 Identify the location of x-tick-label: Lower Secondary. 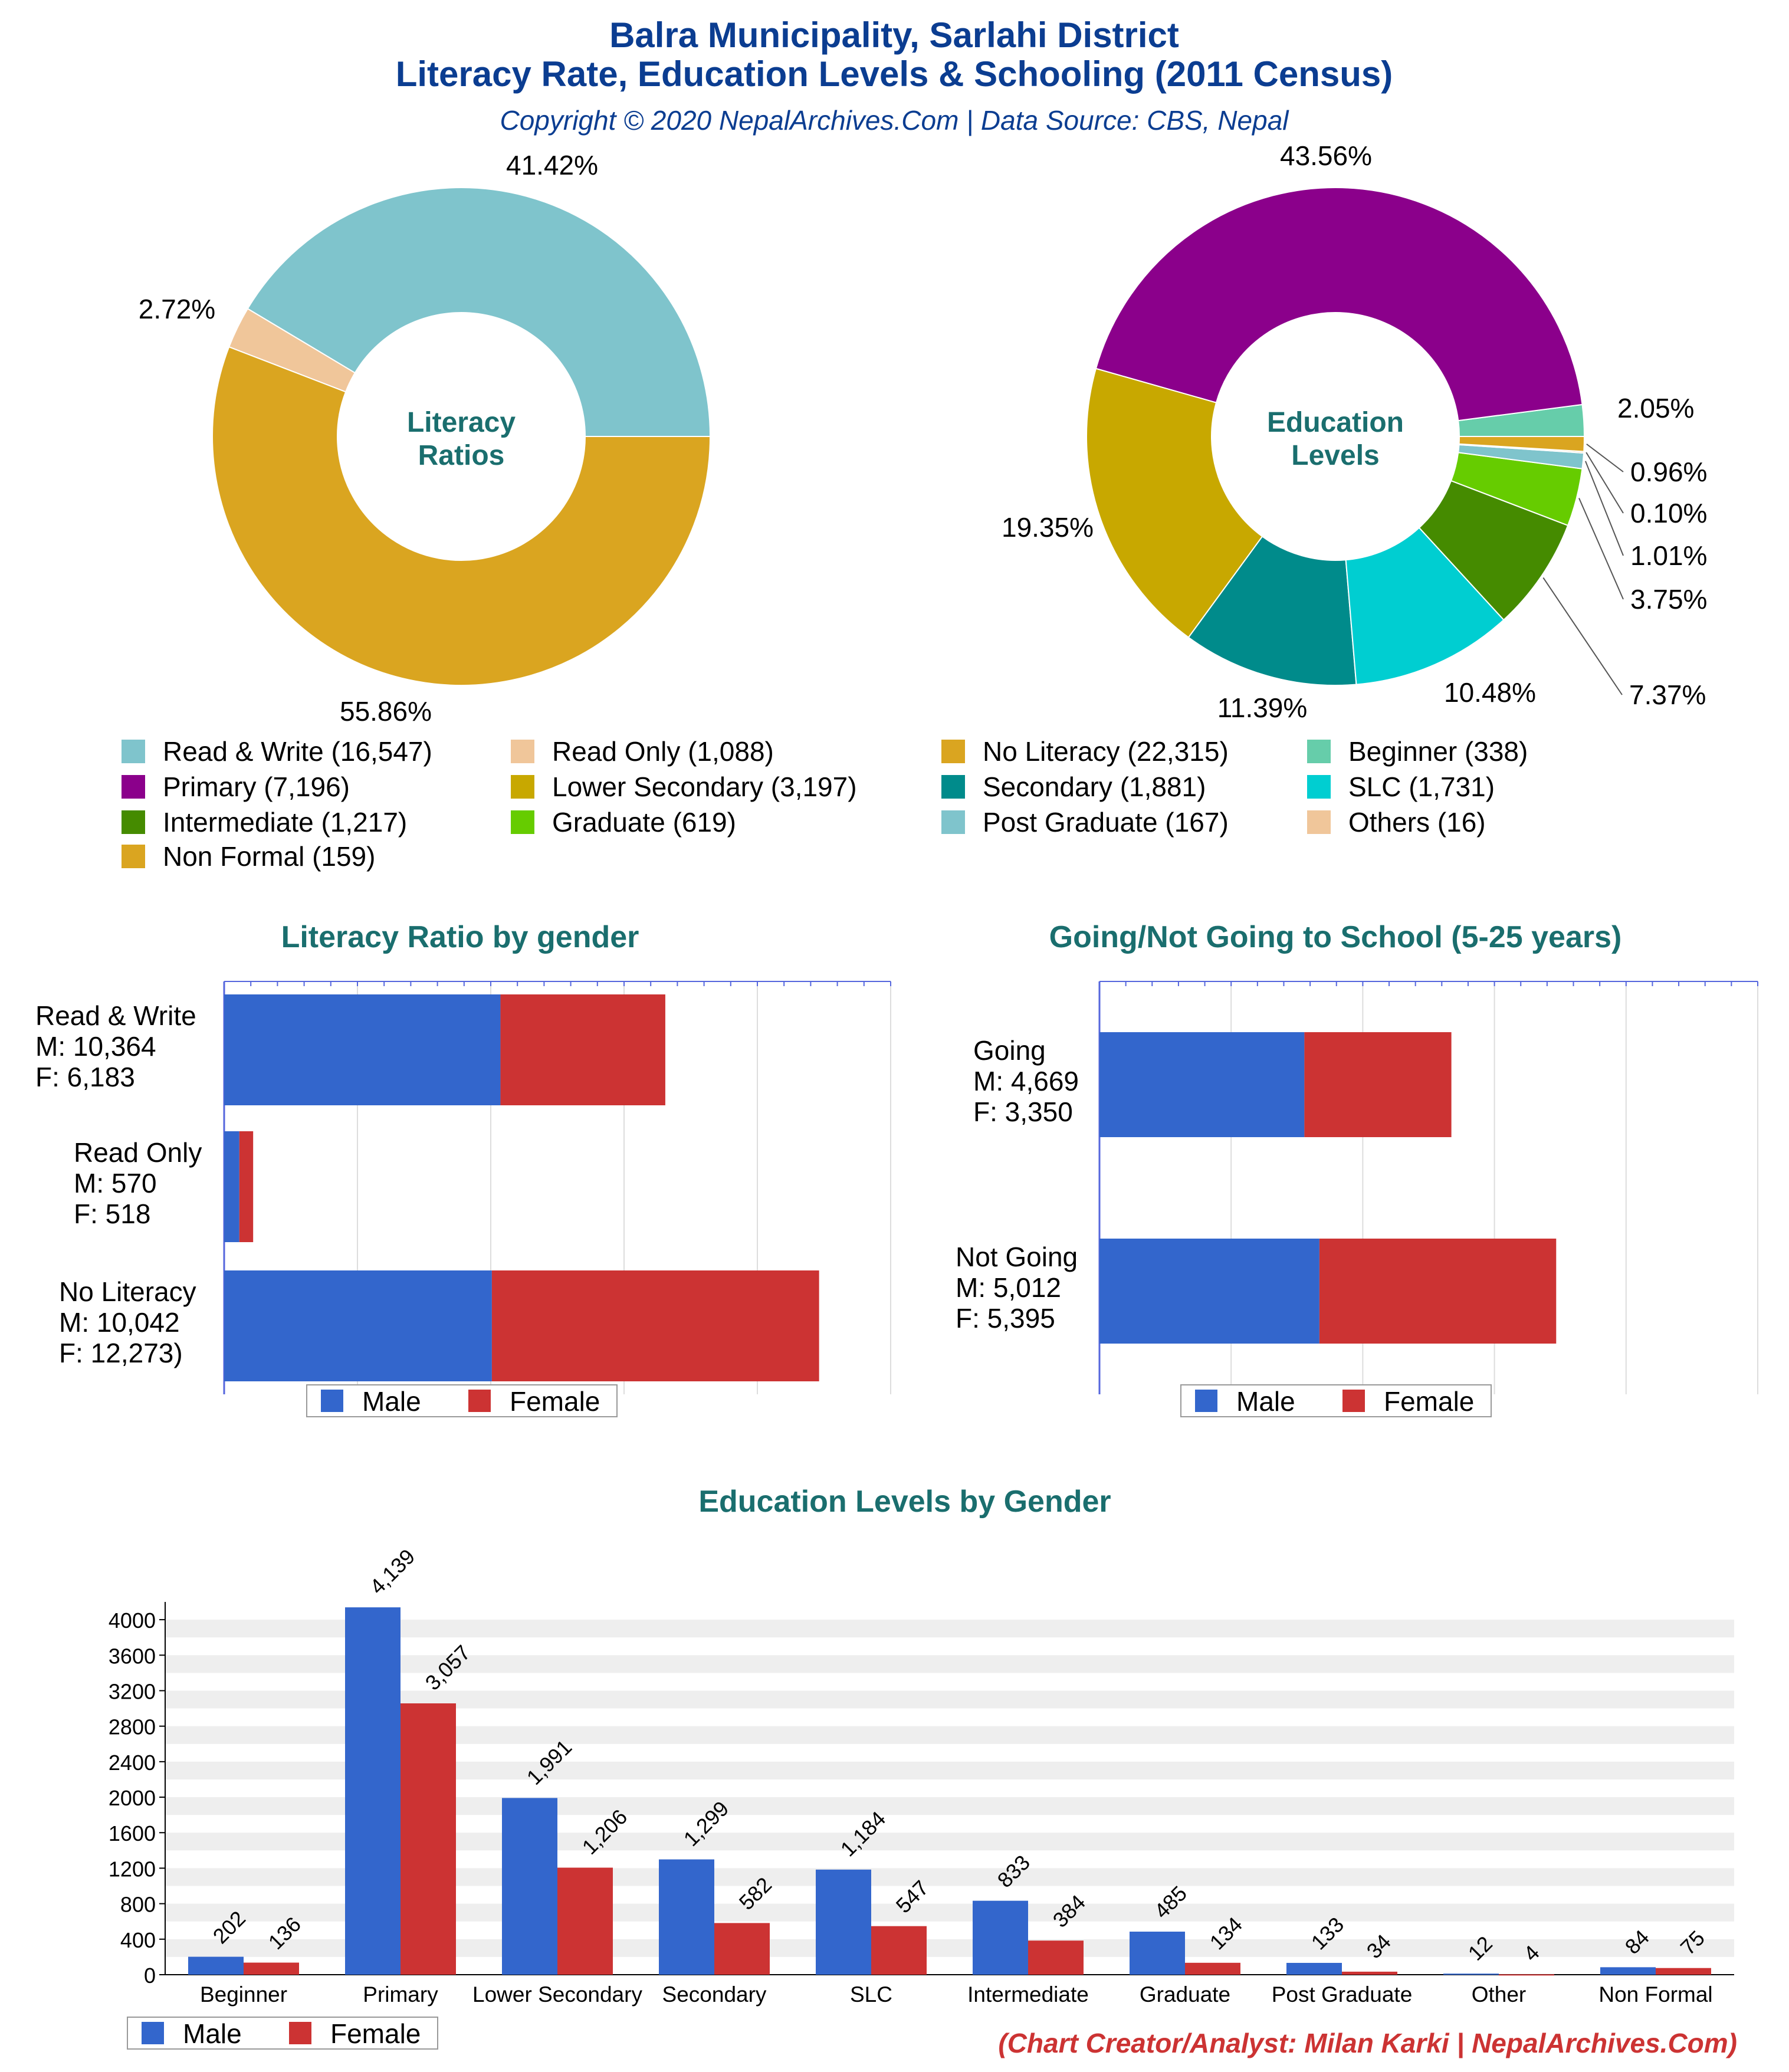
(557, 1994).